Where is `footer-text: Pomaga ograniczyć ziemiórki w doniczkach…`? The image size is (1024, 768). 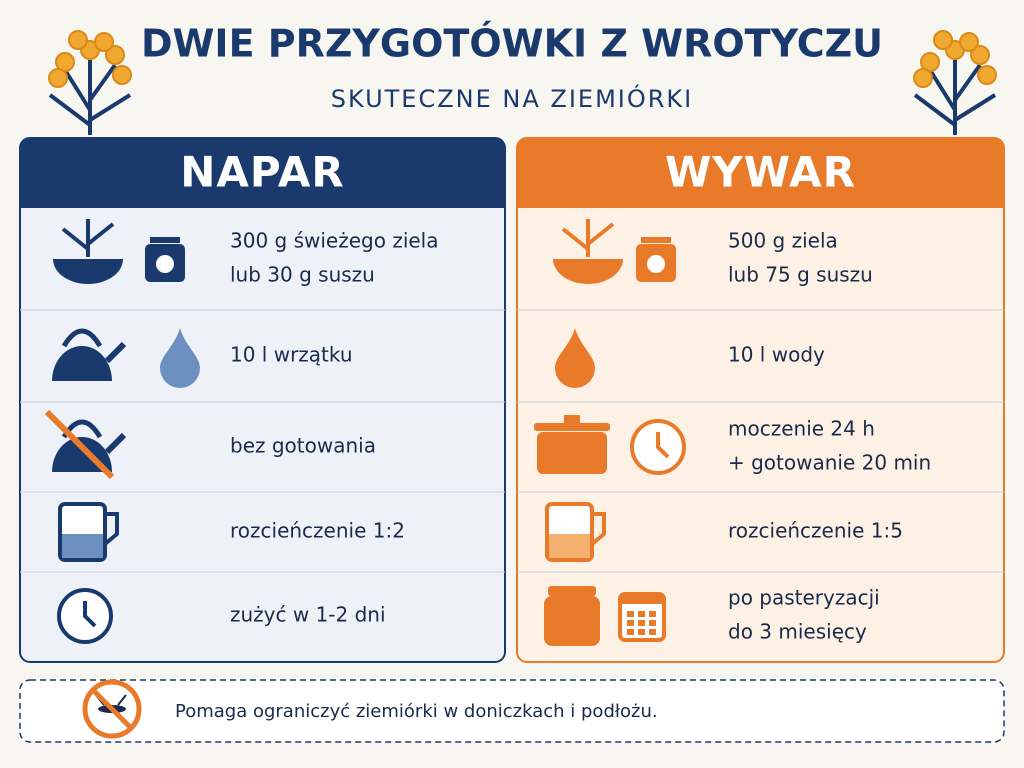
footer-text: Pomaga ograniczyć ziemiórki w doniczkach… is located at coordinates (416, 711).